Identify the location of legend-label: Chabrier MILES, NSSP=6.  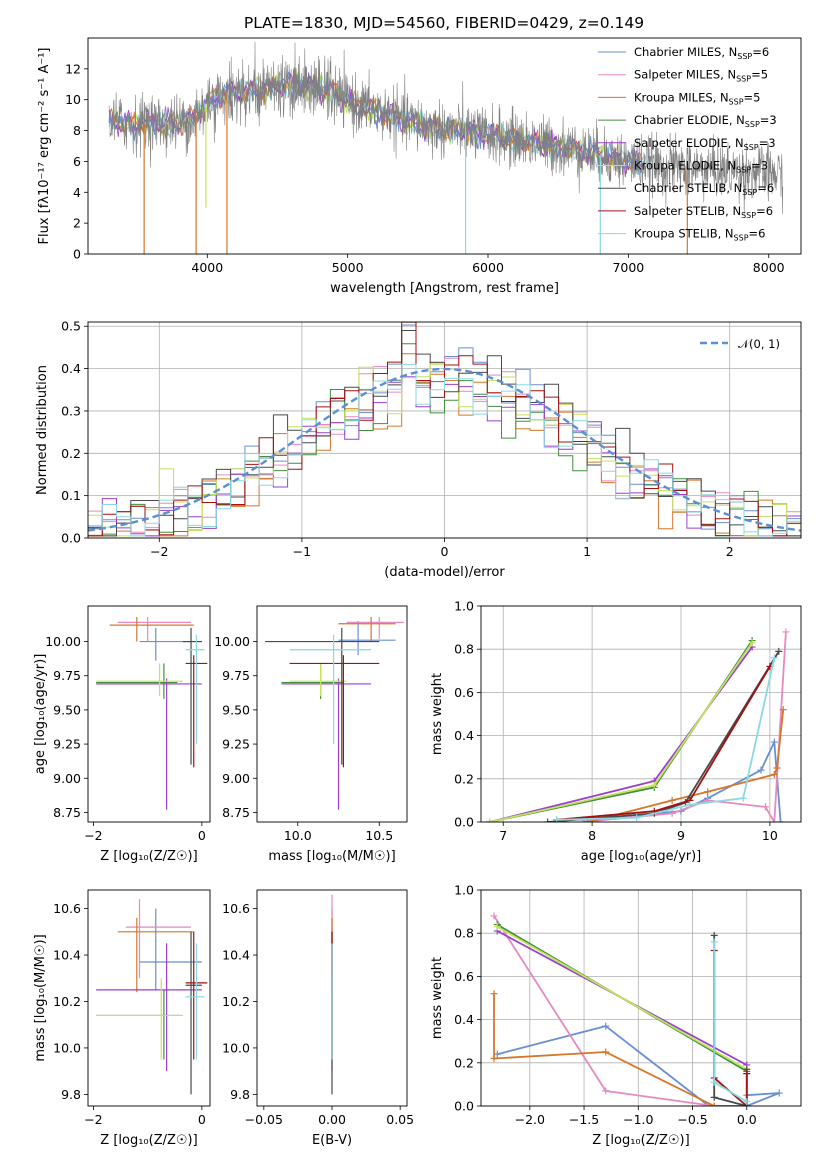
(701, 53).